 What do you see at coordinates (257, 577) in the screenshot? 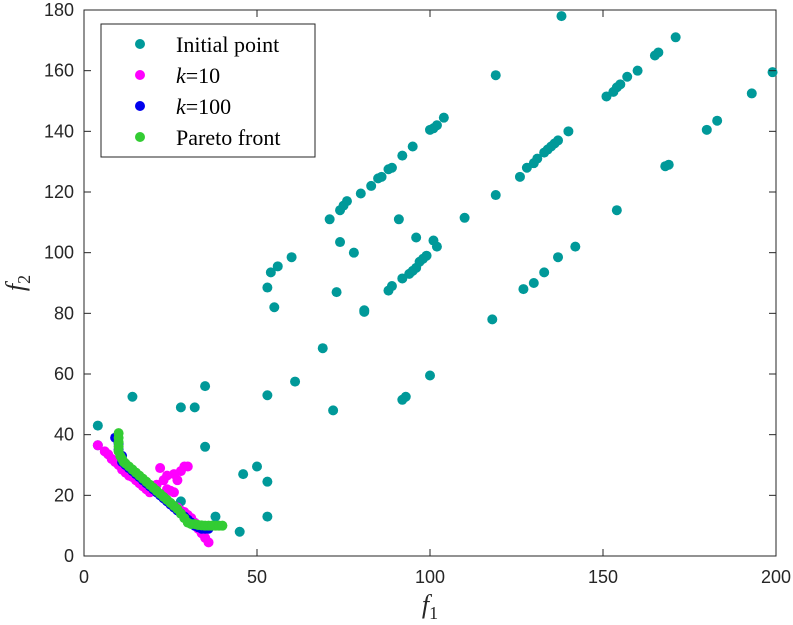
I see `x-tick-label: 50` at bounding box center [257, 577].